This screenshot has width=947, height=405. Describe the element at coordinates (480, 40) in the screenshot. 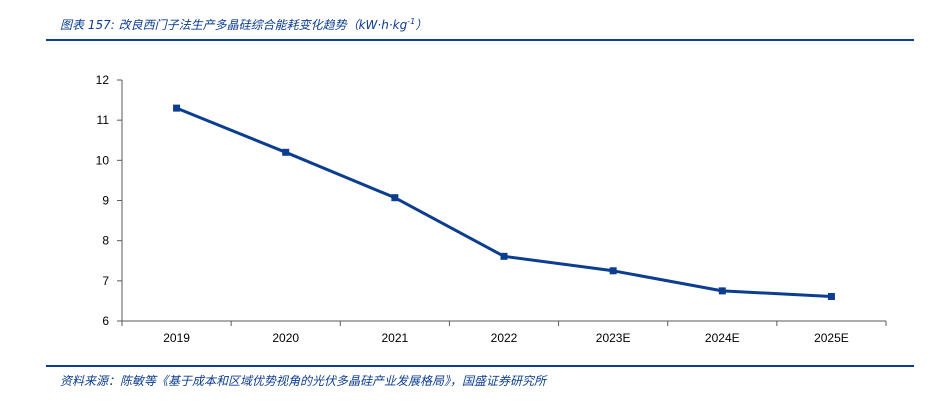

I see `top-divider` at that location.